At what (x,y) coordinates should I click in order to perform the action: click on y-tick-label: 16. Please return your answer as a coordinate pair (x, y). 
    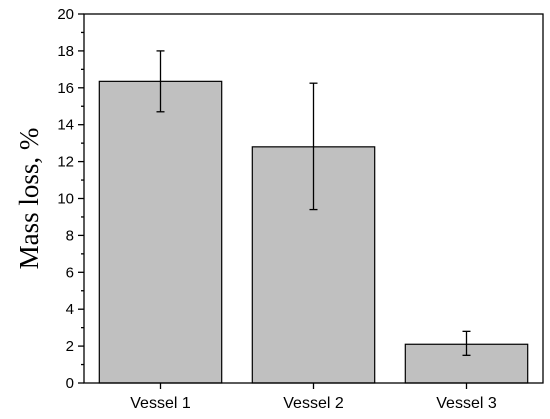
    Looking at the image, I should click on (65, 88).